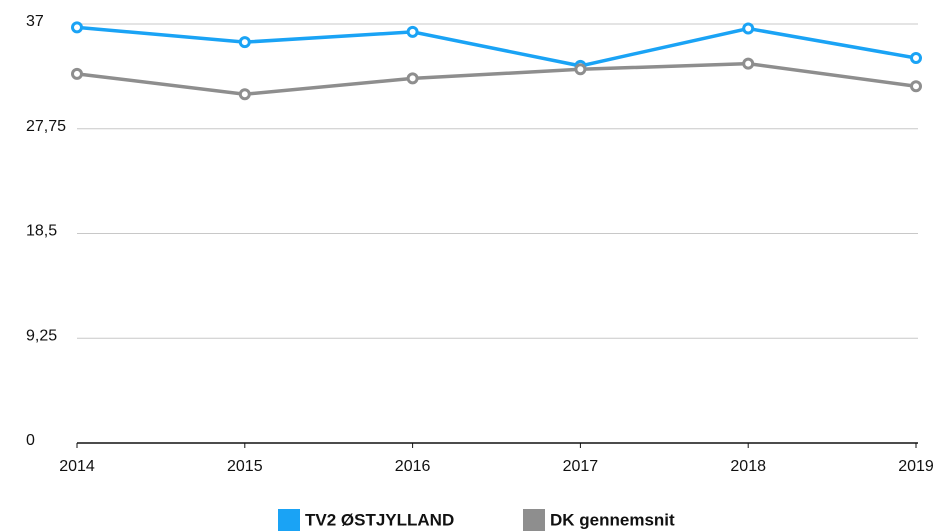 Image resolution: width=942 pixels, height=531 pixels. Describe the element at coordinates (41, 231) in the screenshot. I see `y-tick-label: 18,5` at that location.